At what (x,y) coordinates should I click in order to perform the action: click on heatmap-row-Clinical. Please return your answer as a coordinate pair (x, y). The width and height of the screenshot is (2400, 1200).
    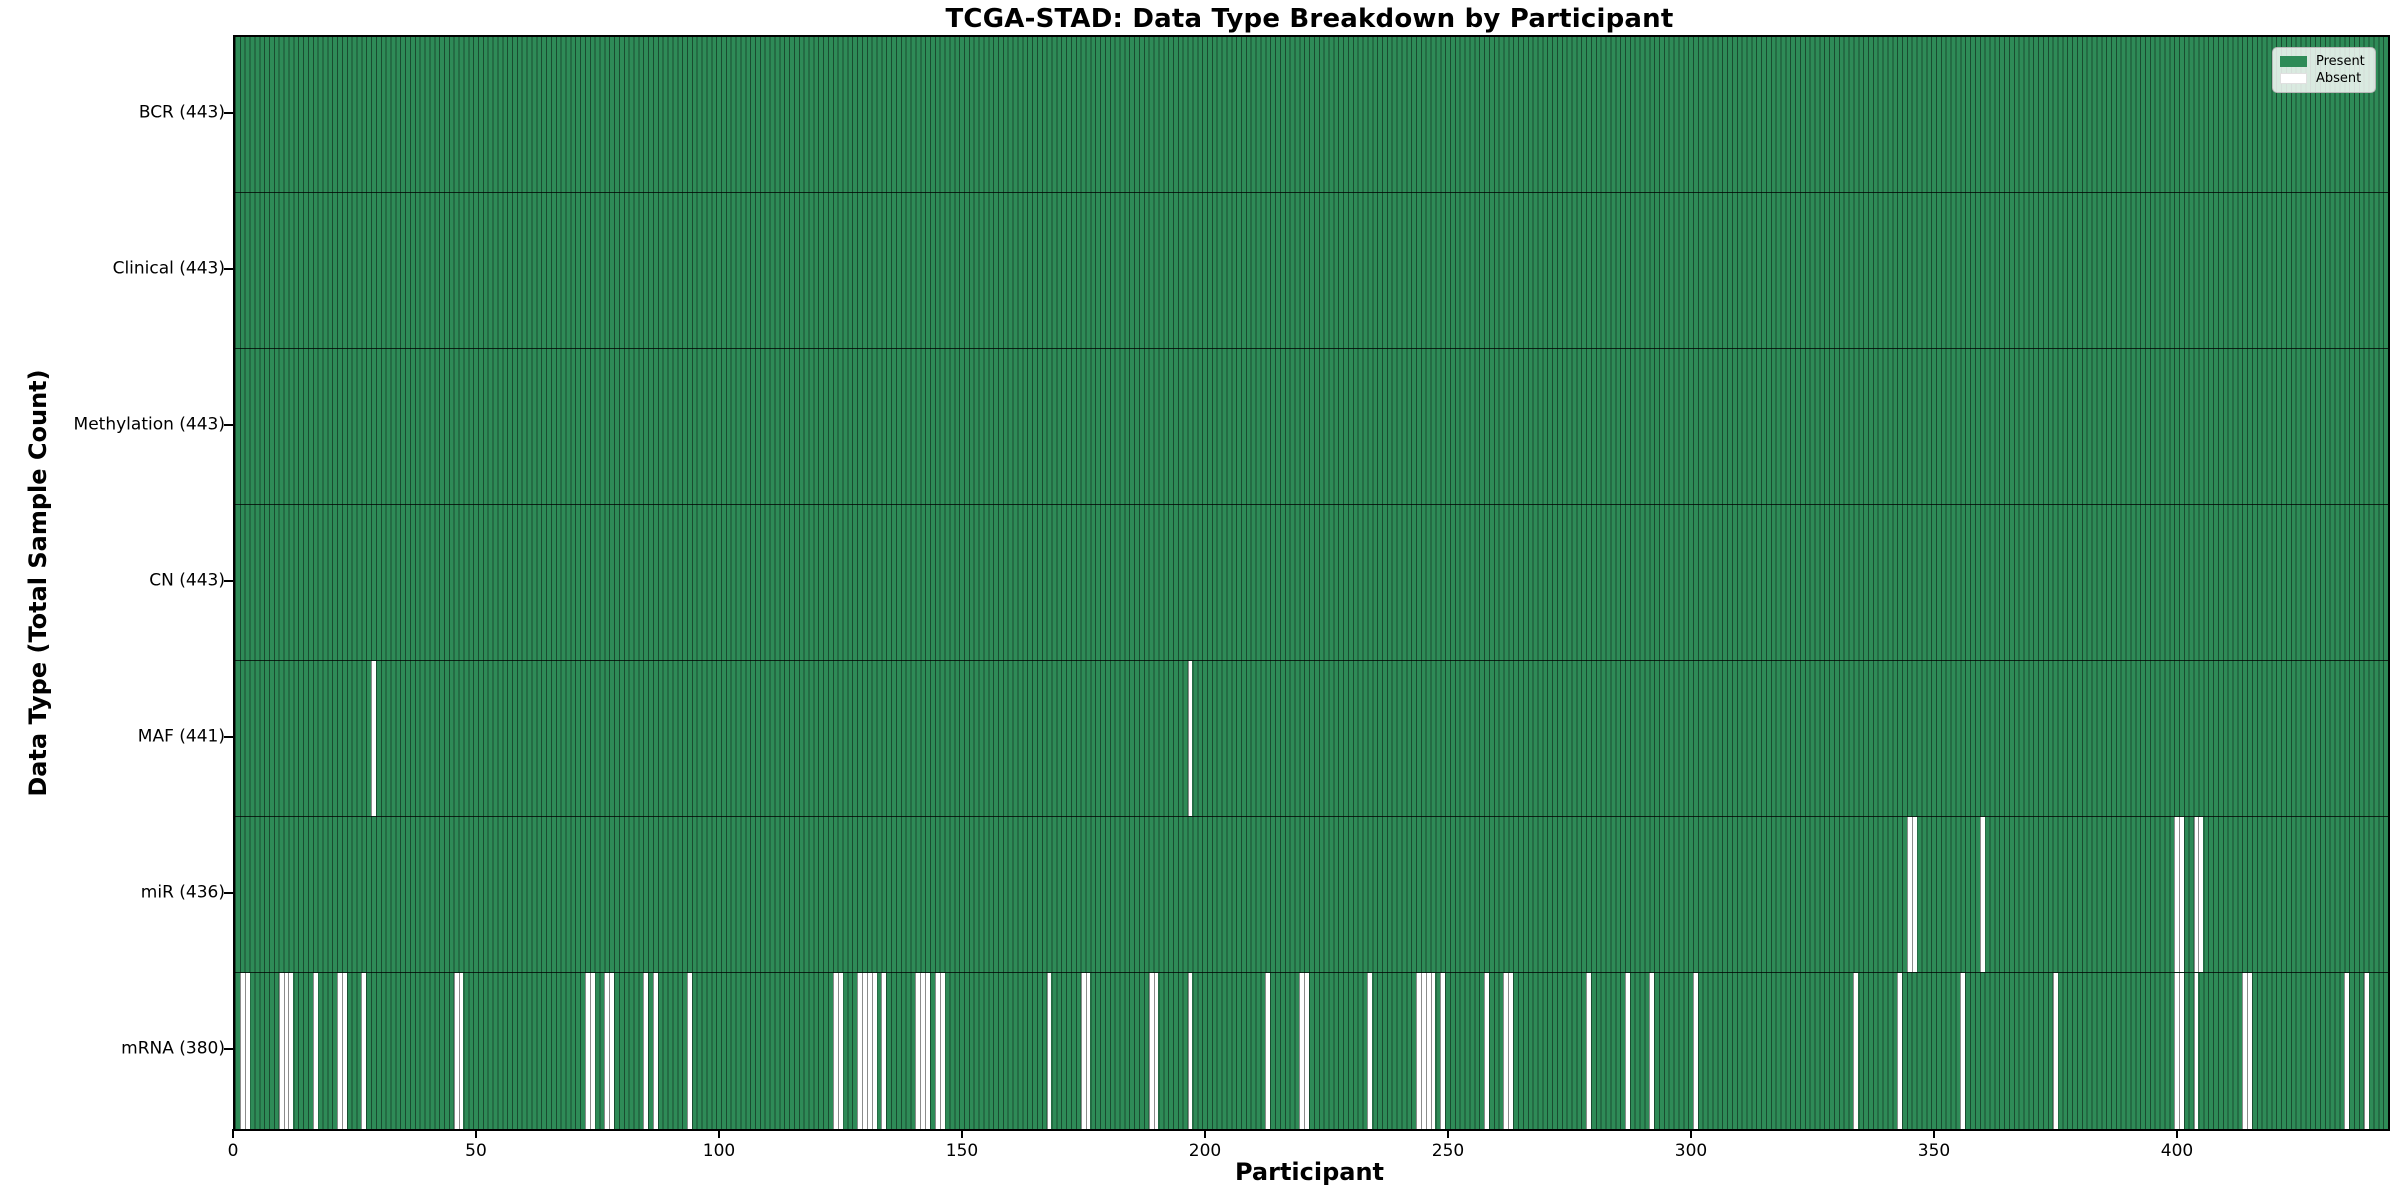
    Looking at the image, I should click on (1311, 271).